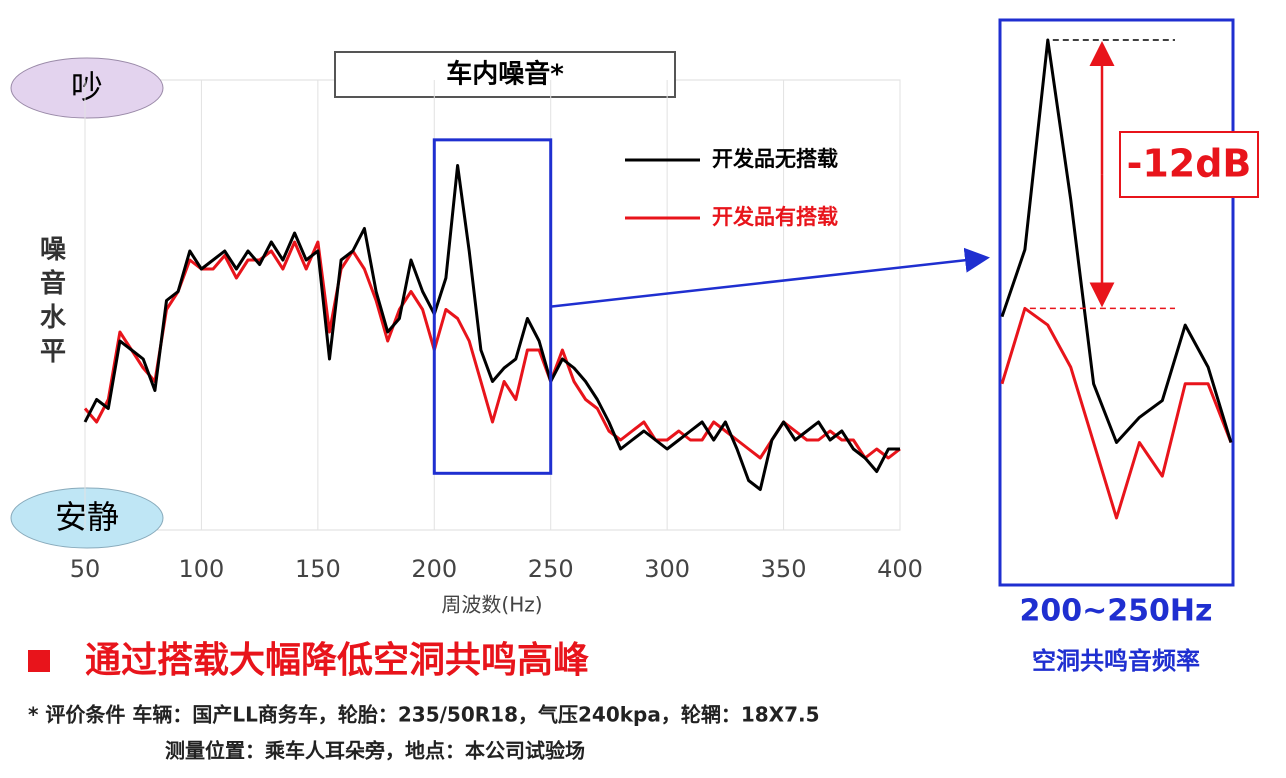 Image resolution: width=1286 pixels, height=778 pixels. What do you see at coordinates (667, 569) in the screenshot?
I see `x-tick-label: 300` at bounding box center [667, 569].